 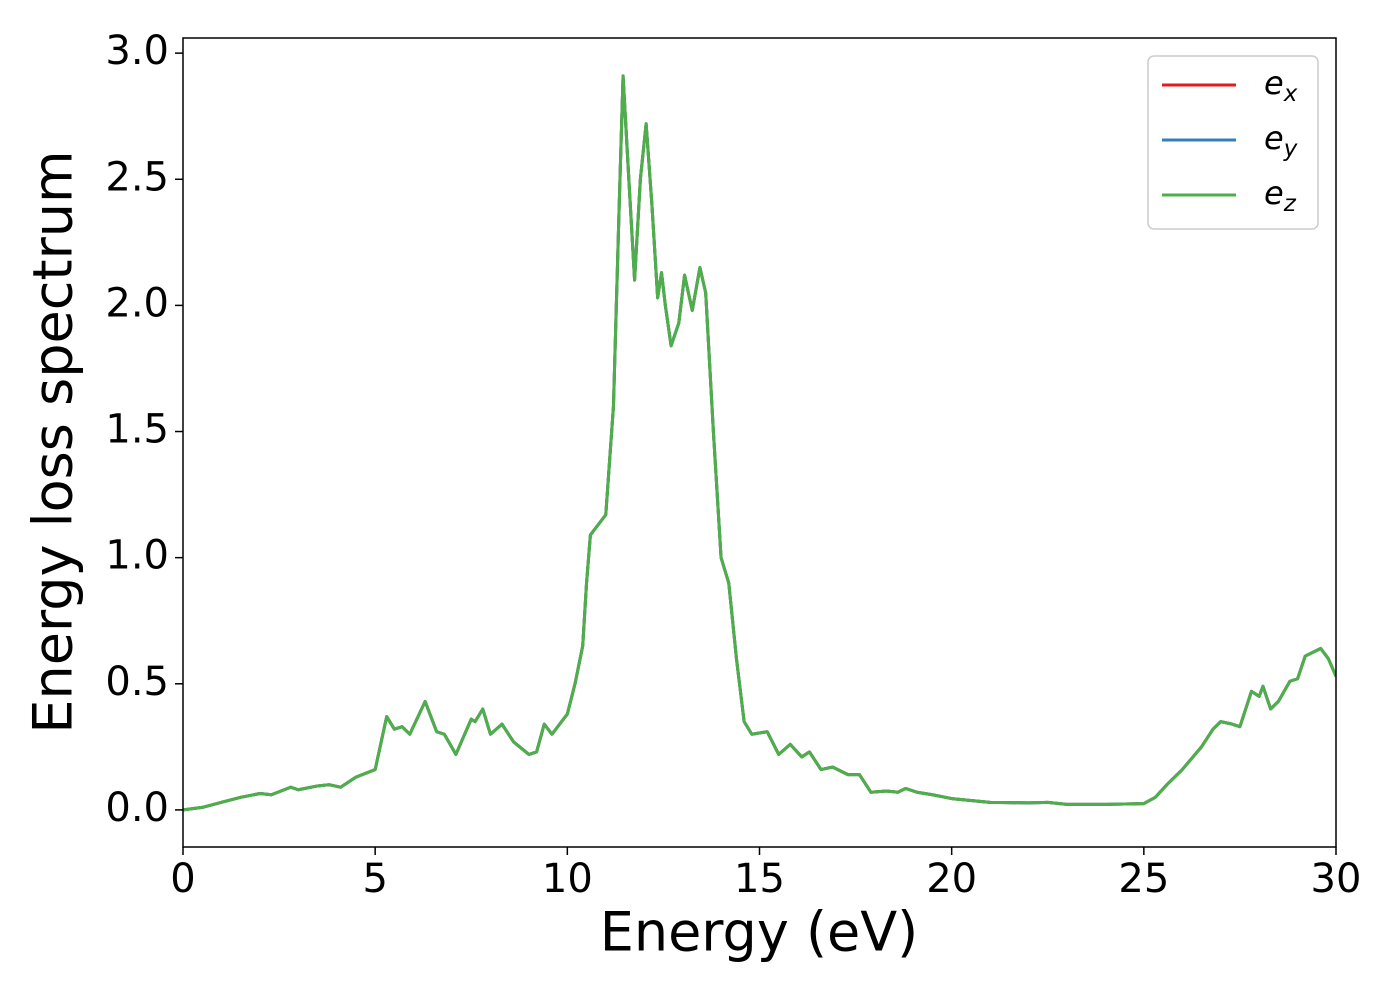 What do you see at coordinates (759, 879) in the screenshot?
I see `x-tick-label: 15` at bounding box center [759, 879].